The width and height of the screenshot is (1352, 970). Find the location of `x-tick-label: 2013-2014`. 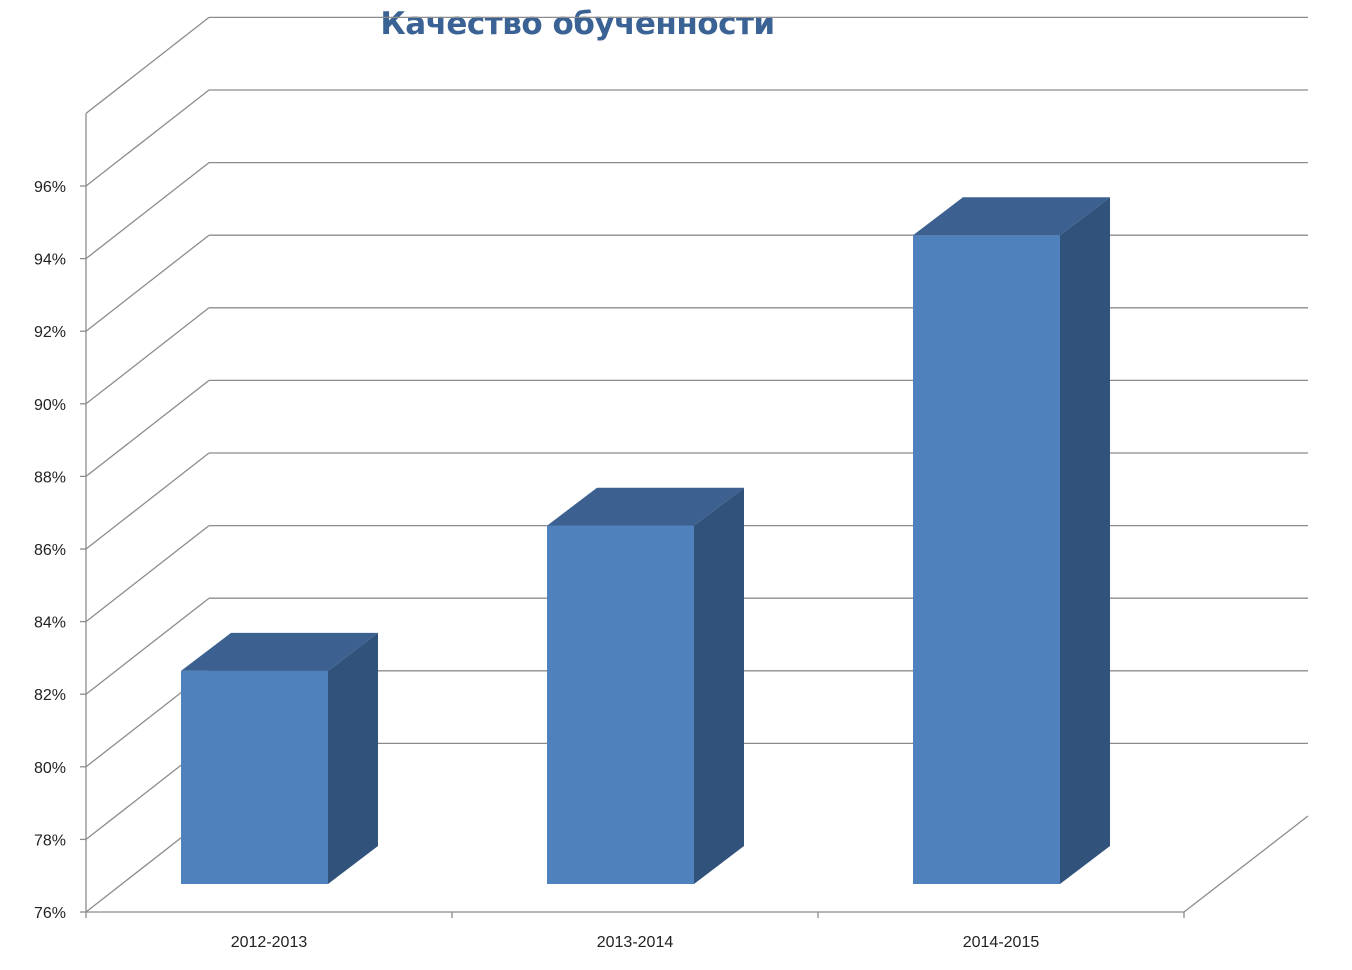

x-tick-label: 2013-2014 is located at coordinates (635, 942).